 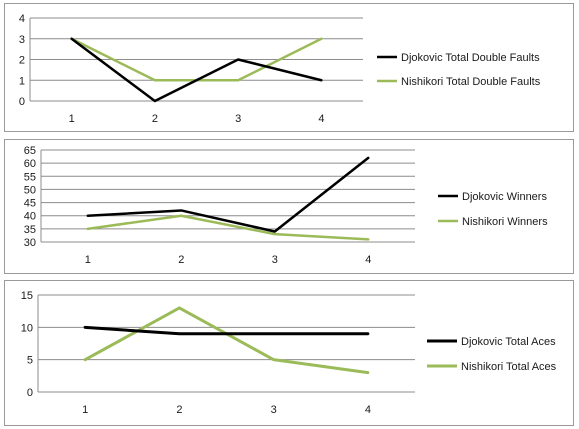 I want to click on aces-x-tick-label: 1, so click(x=85, y=410).